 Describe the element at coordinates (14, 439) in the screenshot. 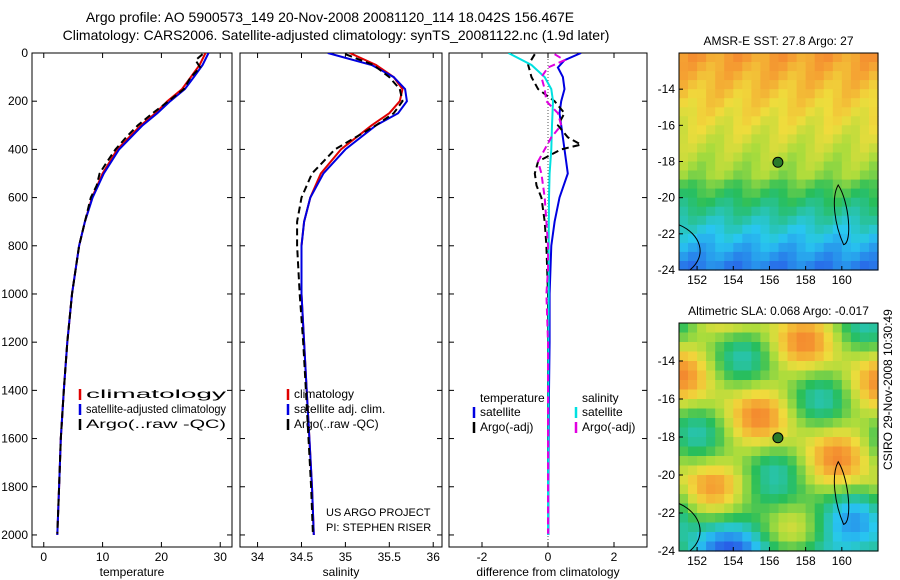

I see `chart-0-ytick-label-8: 1600` at that location.